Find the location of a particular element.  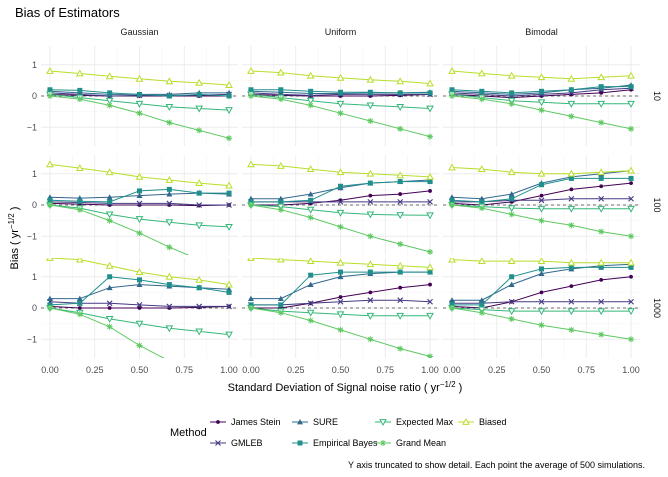

panel-series is located at coordinates (541, 201).